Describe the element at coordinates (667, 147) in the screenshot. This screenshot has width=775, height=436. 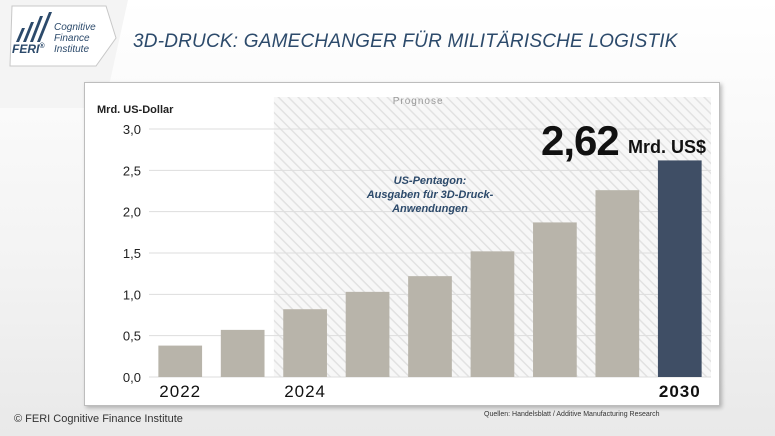
I see `highlight-unit: Mrd. US$` at that location.